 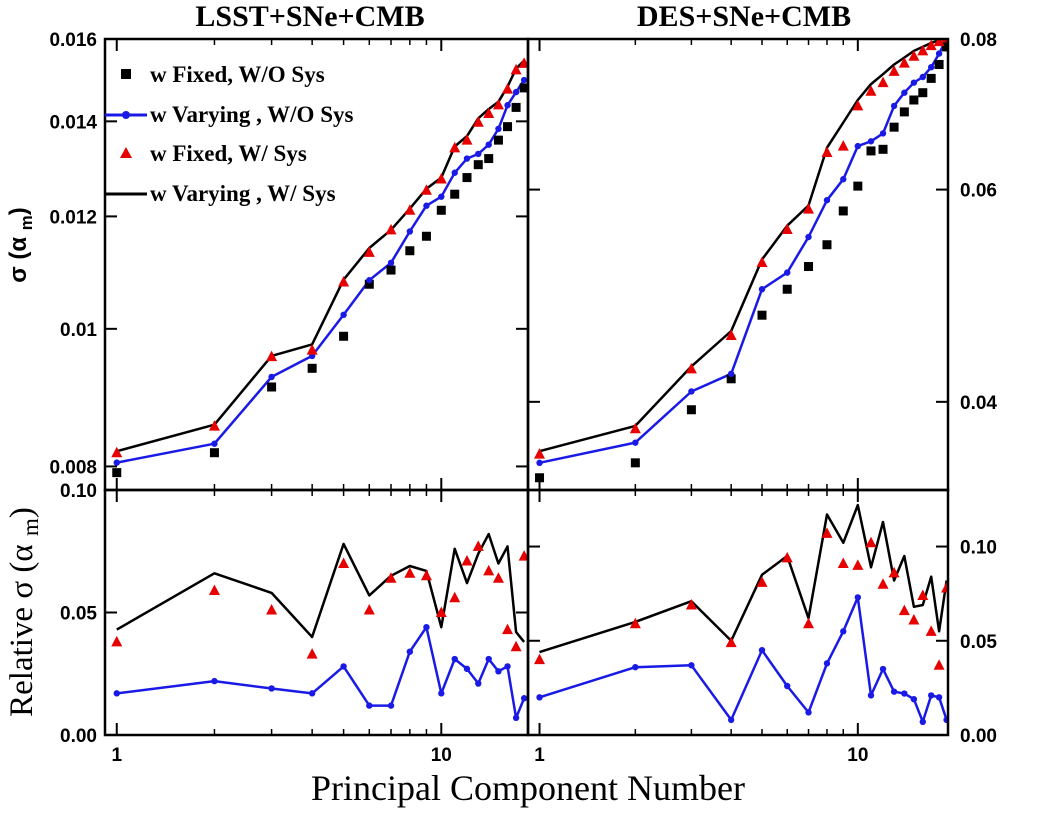 I want to click on panel-lsst_bottom, so click(x=319, y=627).